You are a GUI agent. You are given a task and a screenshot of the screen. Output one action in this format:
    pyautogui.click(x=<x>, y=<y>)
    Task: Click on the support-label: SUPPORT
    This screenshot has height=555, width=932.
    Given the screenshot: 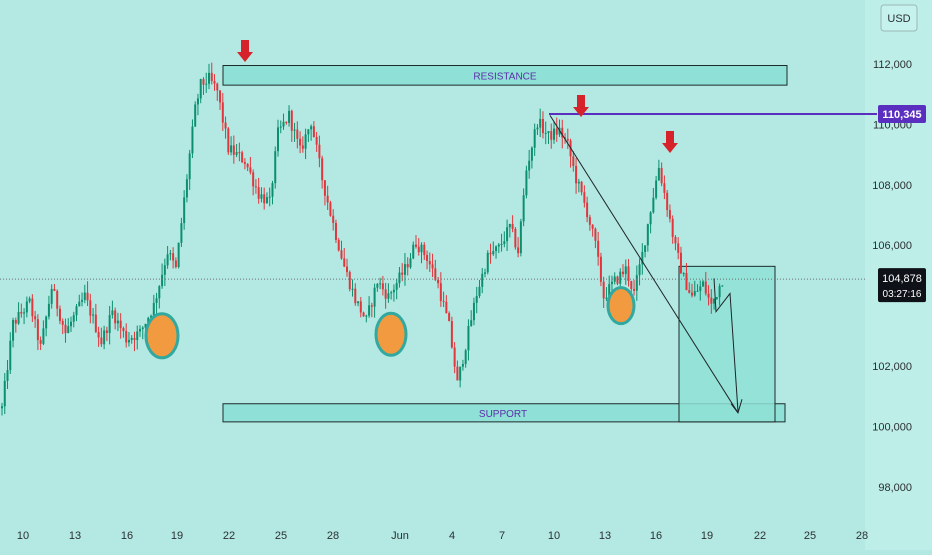 What is the action you would take?
    pyautogui.click(x=503, y=414)
    